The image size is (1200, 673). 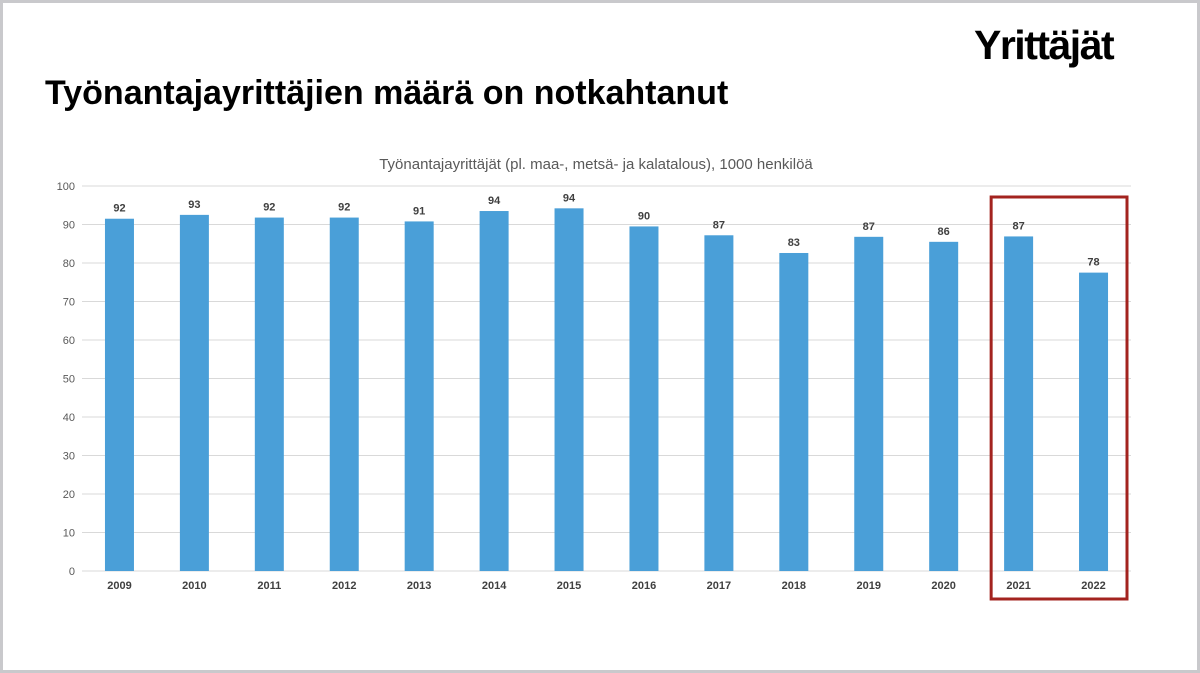 What do you see at coordinates (1018, 586) in the screenshot?
I see `category-label-2021: 2021` at bounding box center [1018, 586].